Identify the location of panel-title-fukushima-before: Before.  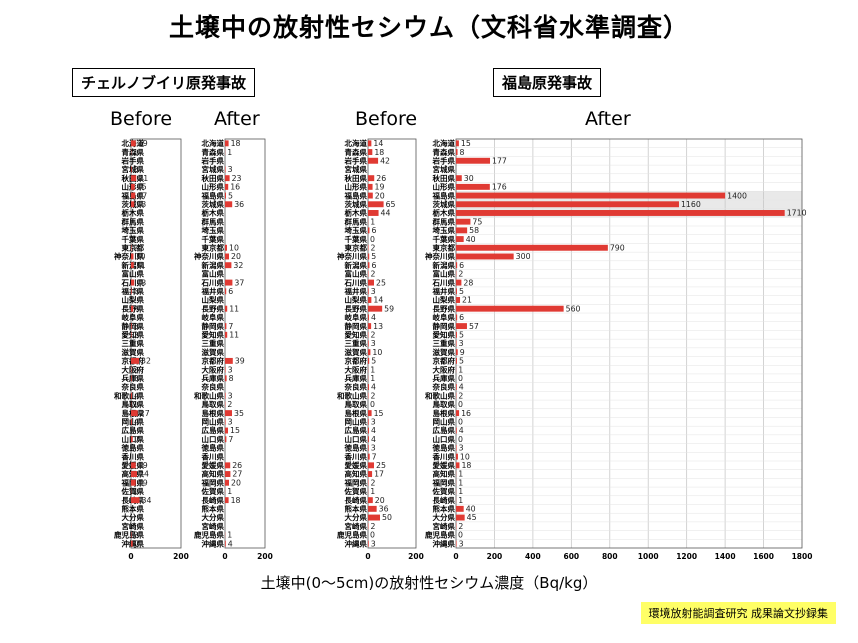
(386, 119).